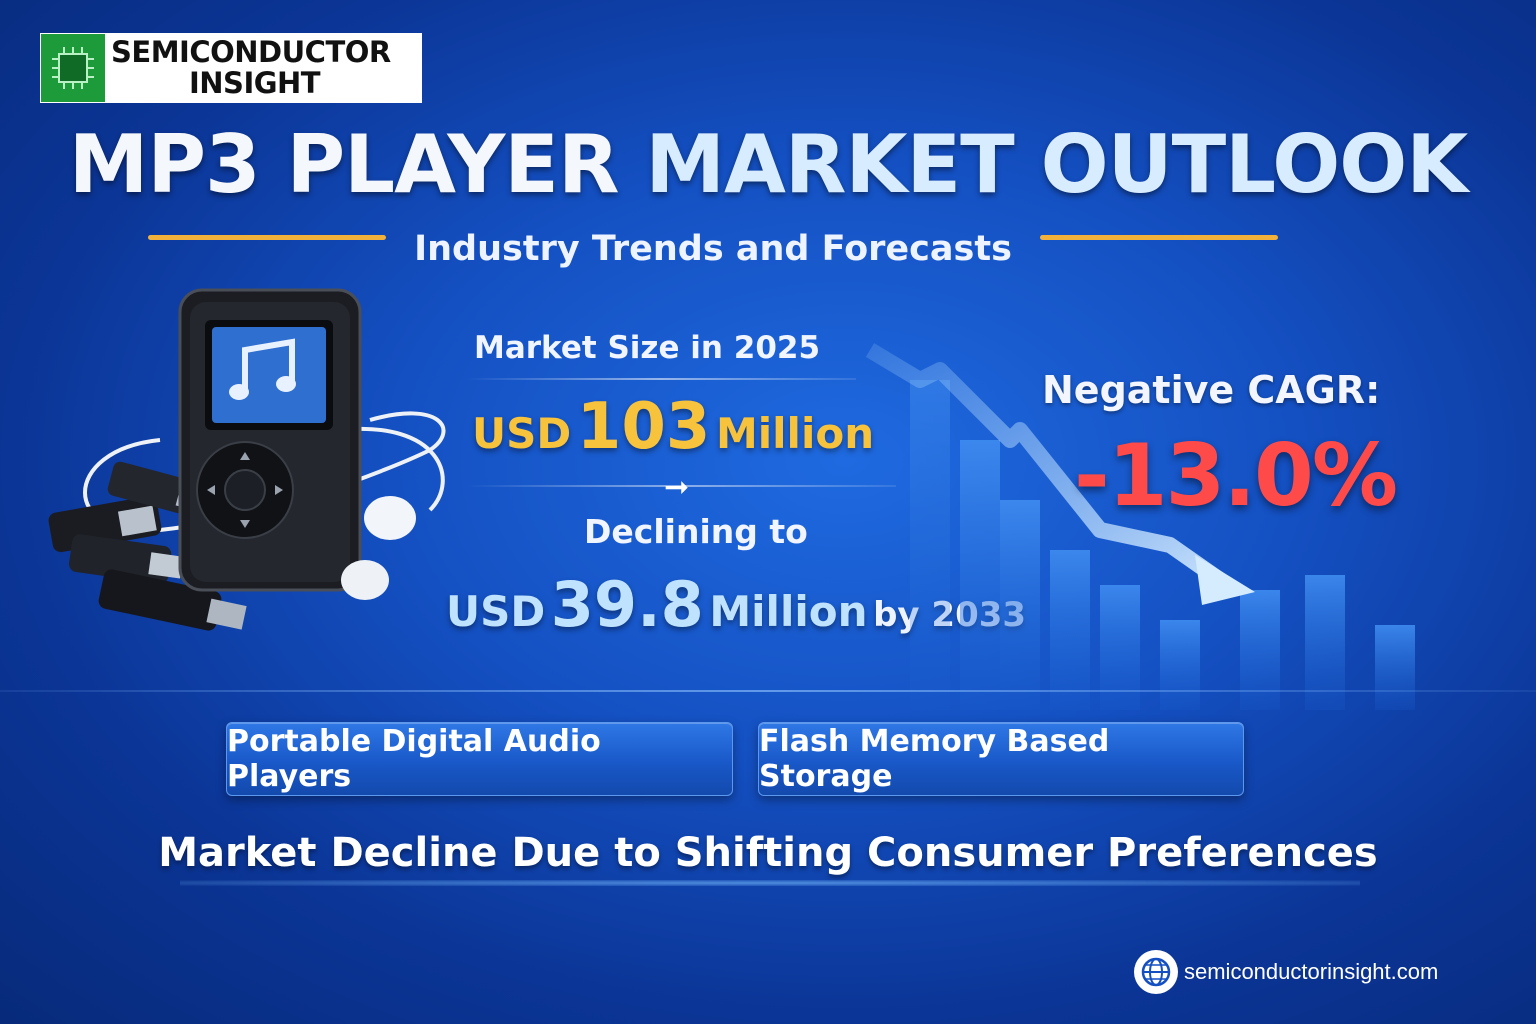 This screenshot has width=1536, height=1024. I want to click on arrow-right-icon: ➞, so click(677, 487).